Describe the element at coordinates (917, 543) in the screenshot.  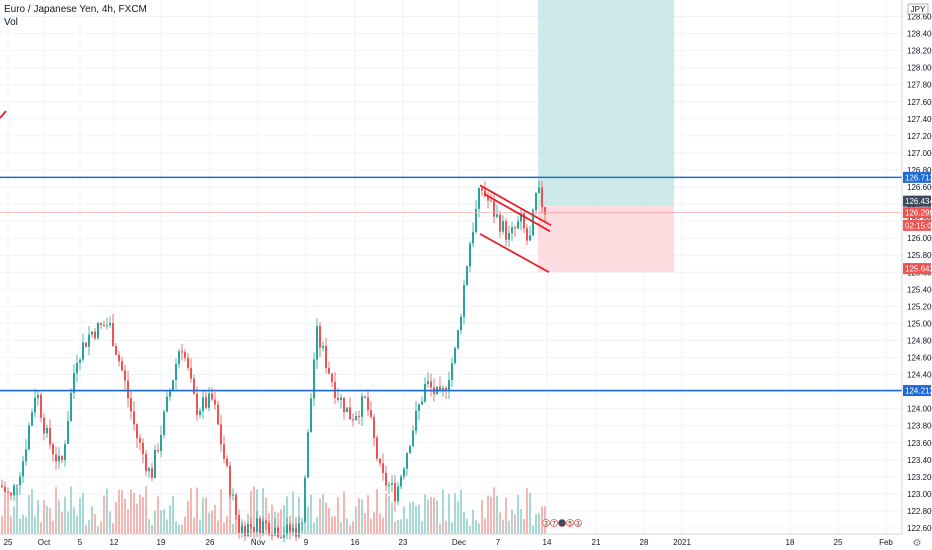
I see `settings-gear-icon: ⚙` at that location.